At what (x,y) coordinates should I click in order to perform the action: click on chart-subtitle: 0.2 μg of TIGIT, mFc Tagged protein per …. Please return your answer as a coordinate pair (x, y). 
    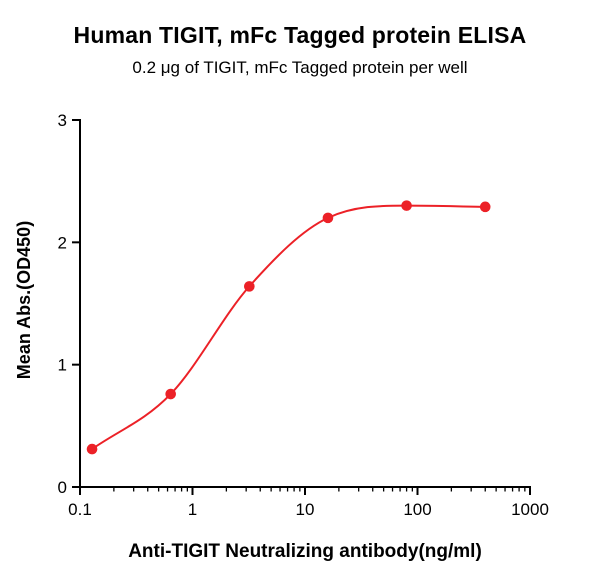
    Looking at the image, I should click on (300, 67).